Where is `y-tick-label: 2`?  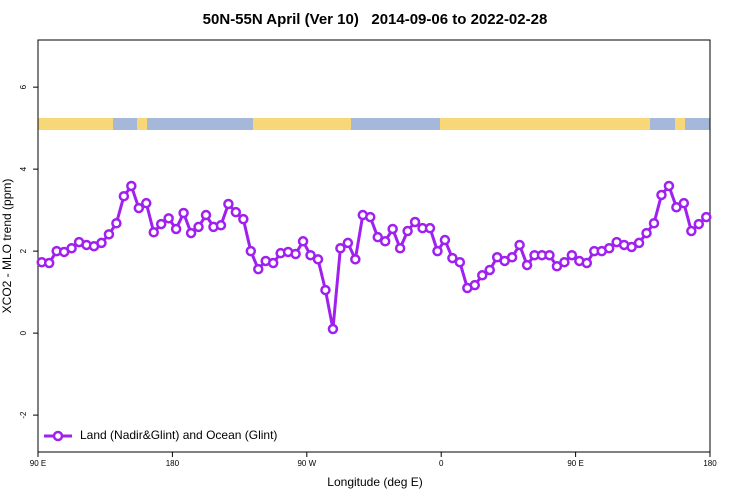
y-tick-label: 2 is located at coordinates (23, 250).